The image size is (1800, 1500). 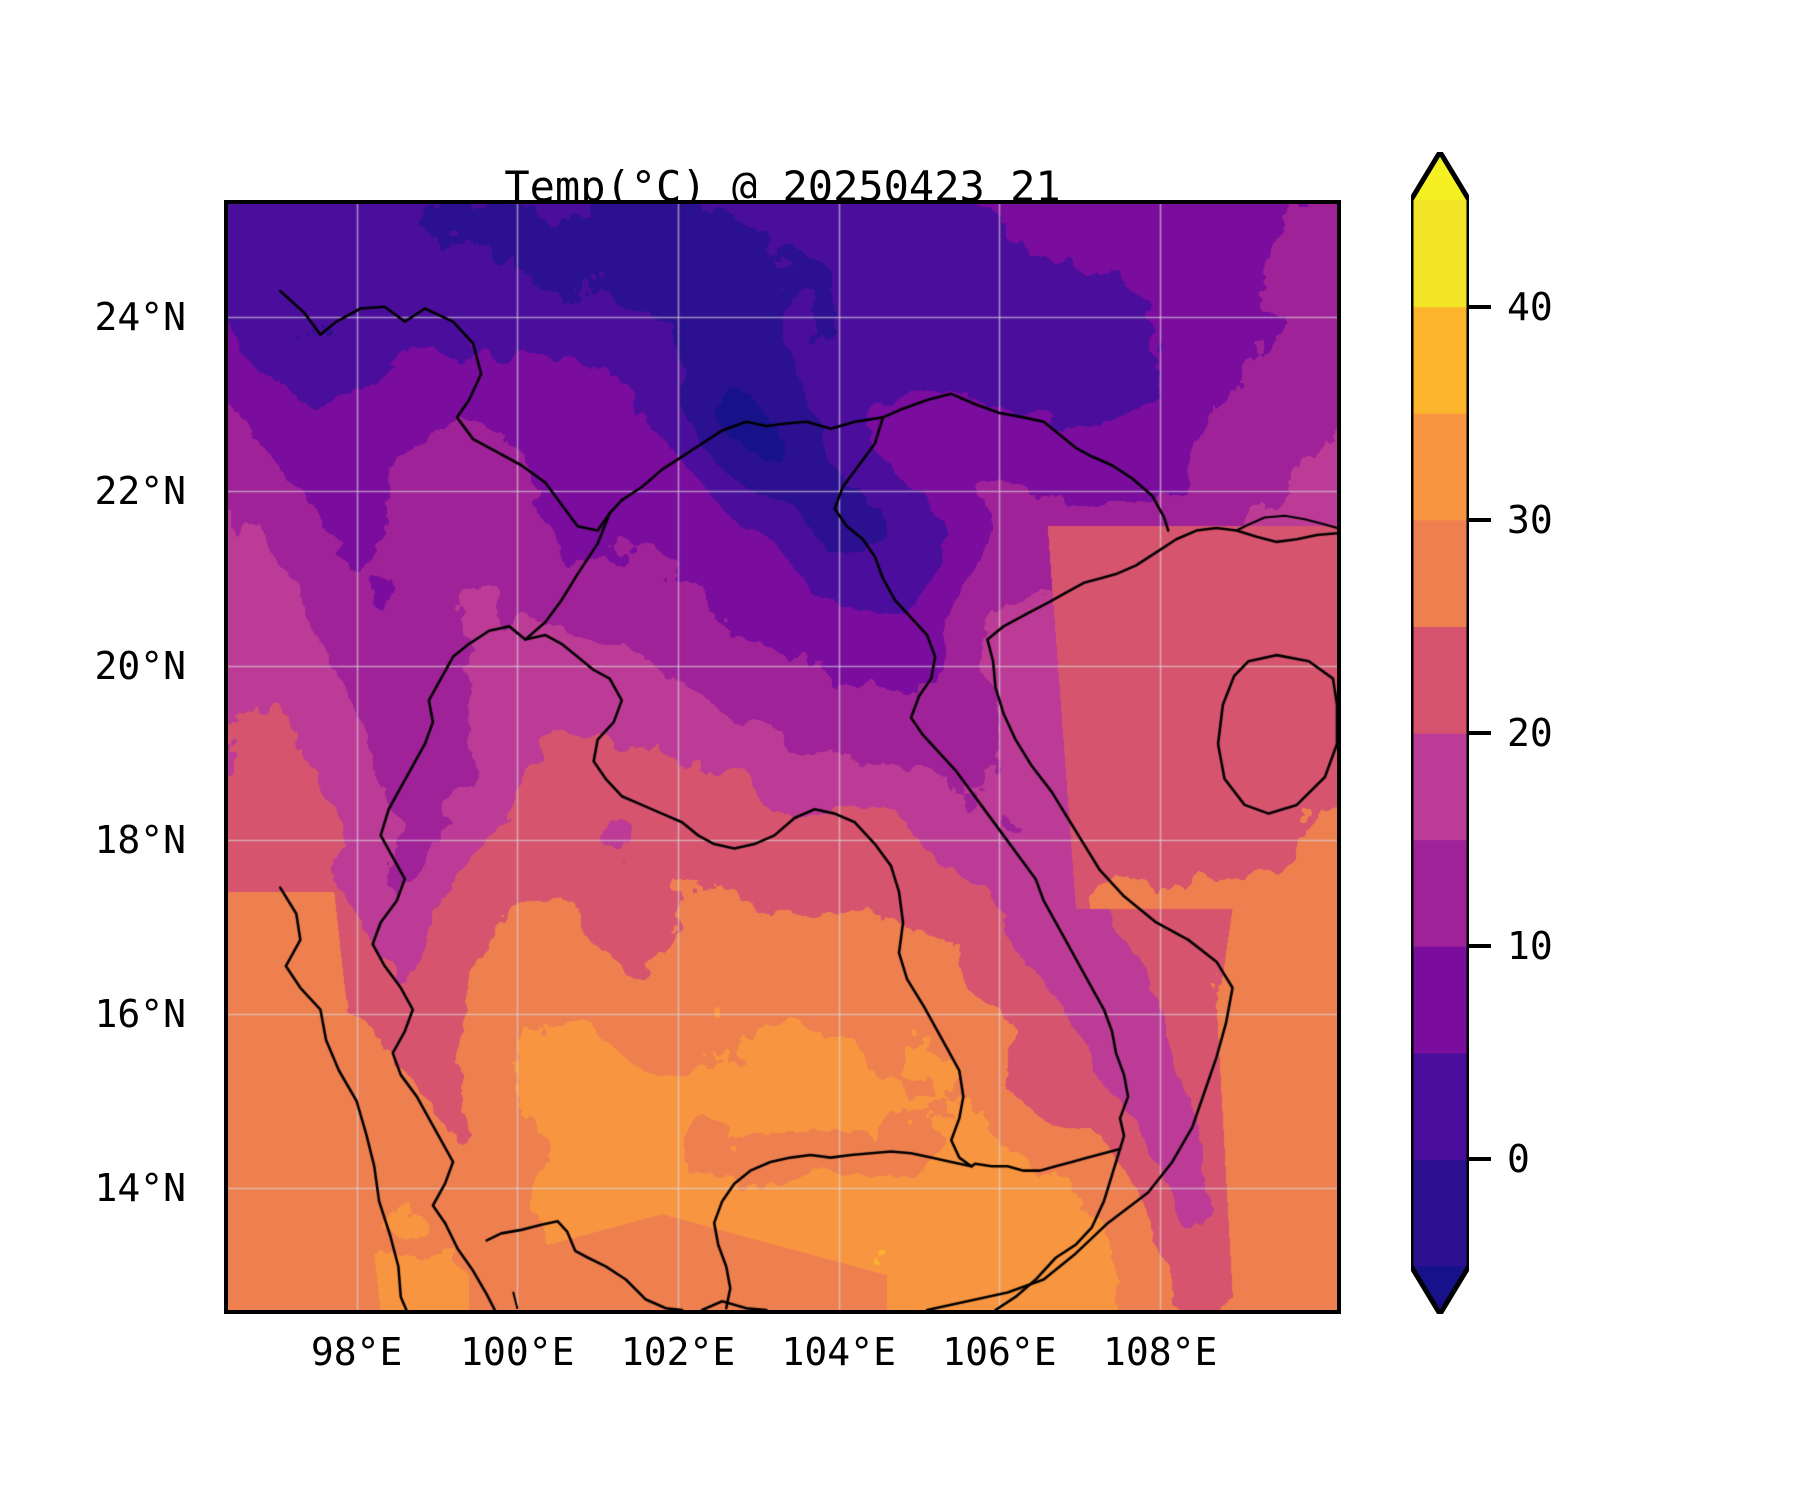 What do you see at coordinates (356, 1352) in the screenshot?
I see `longitude-tick-98: 98°E` at bounding box center [356, 1352].